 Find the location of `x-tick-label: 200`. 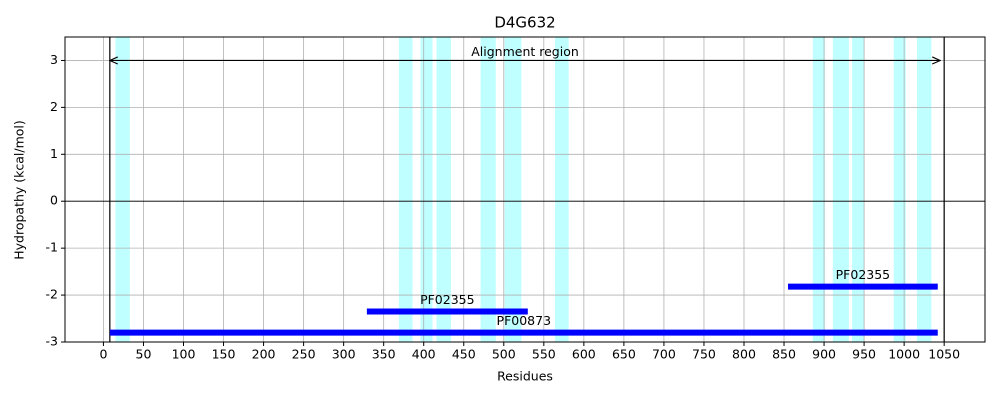

x-tick-label: 200 is located at coordinates (264, 354).